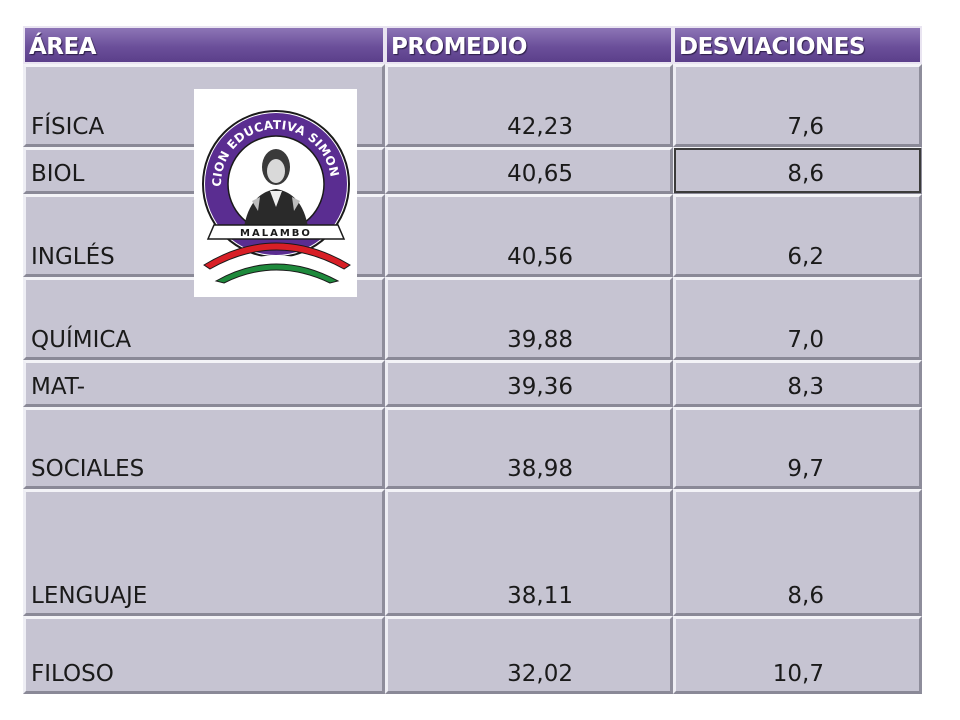  Describe the element at coordinates (797, 170) in the screenshot. I see `table-cell-desviacion-selected: 8,6` at that location.